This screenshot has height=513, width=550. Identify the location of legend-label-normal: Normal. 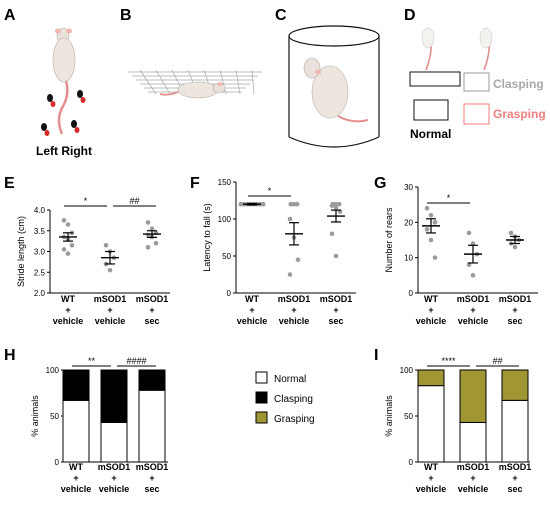
(290, 379).